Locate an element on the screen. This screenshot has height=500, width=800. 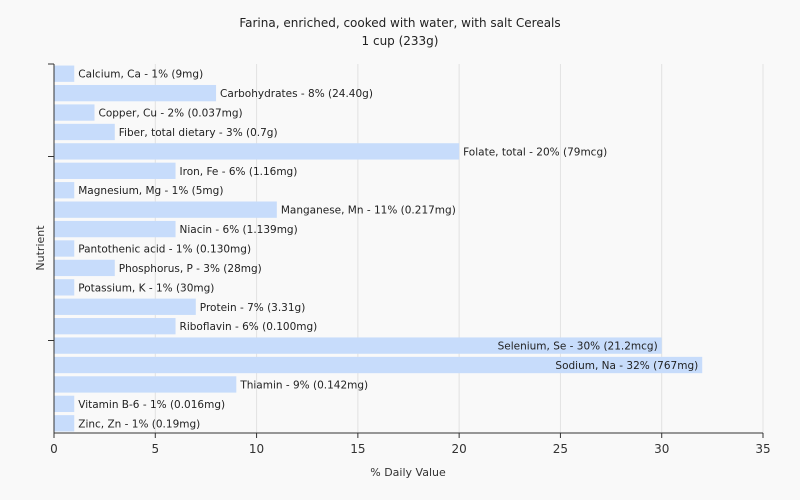
chart-subtitle: 1 cup (233g) is located at coordinates (400, 41).